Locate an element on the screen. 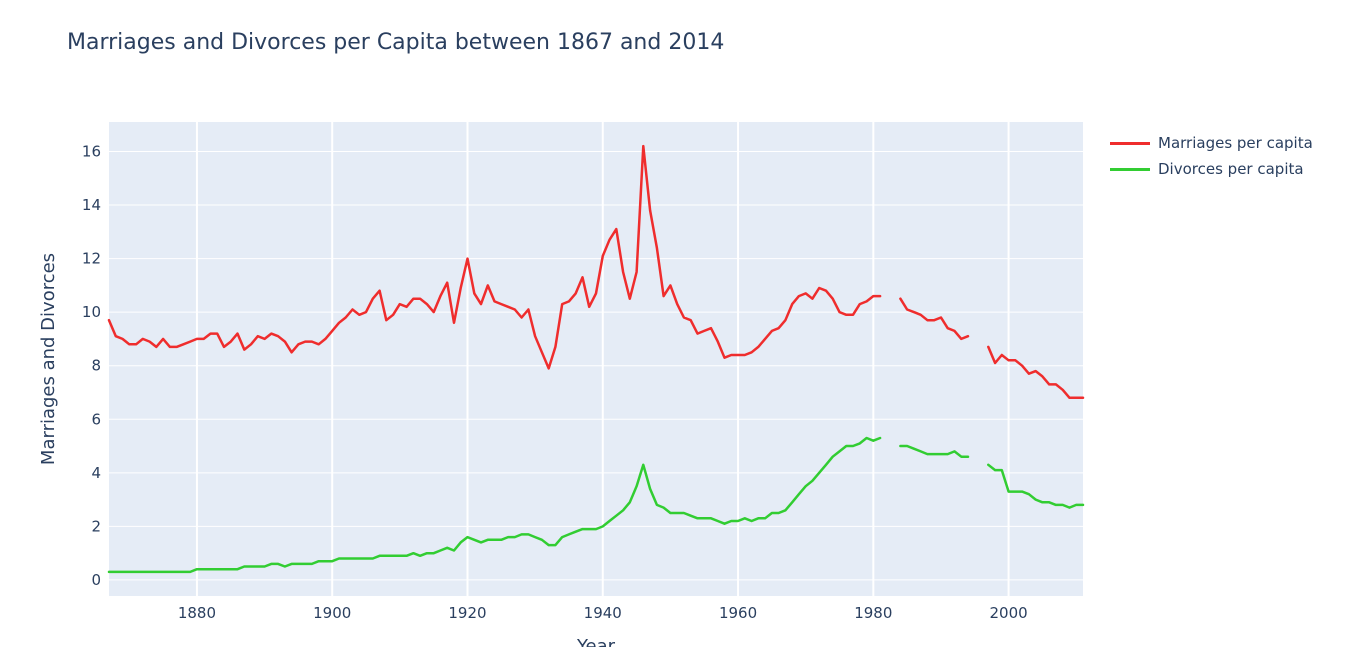 This screenshot has width=1349, height=647. legend-item-divorces: Divorces per capita is located at coordinates (1211, 169).